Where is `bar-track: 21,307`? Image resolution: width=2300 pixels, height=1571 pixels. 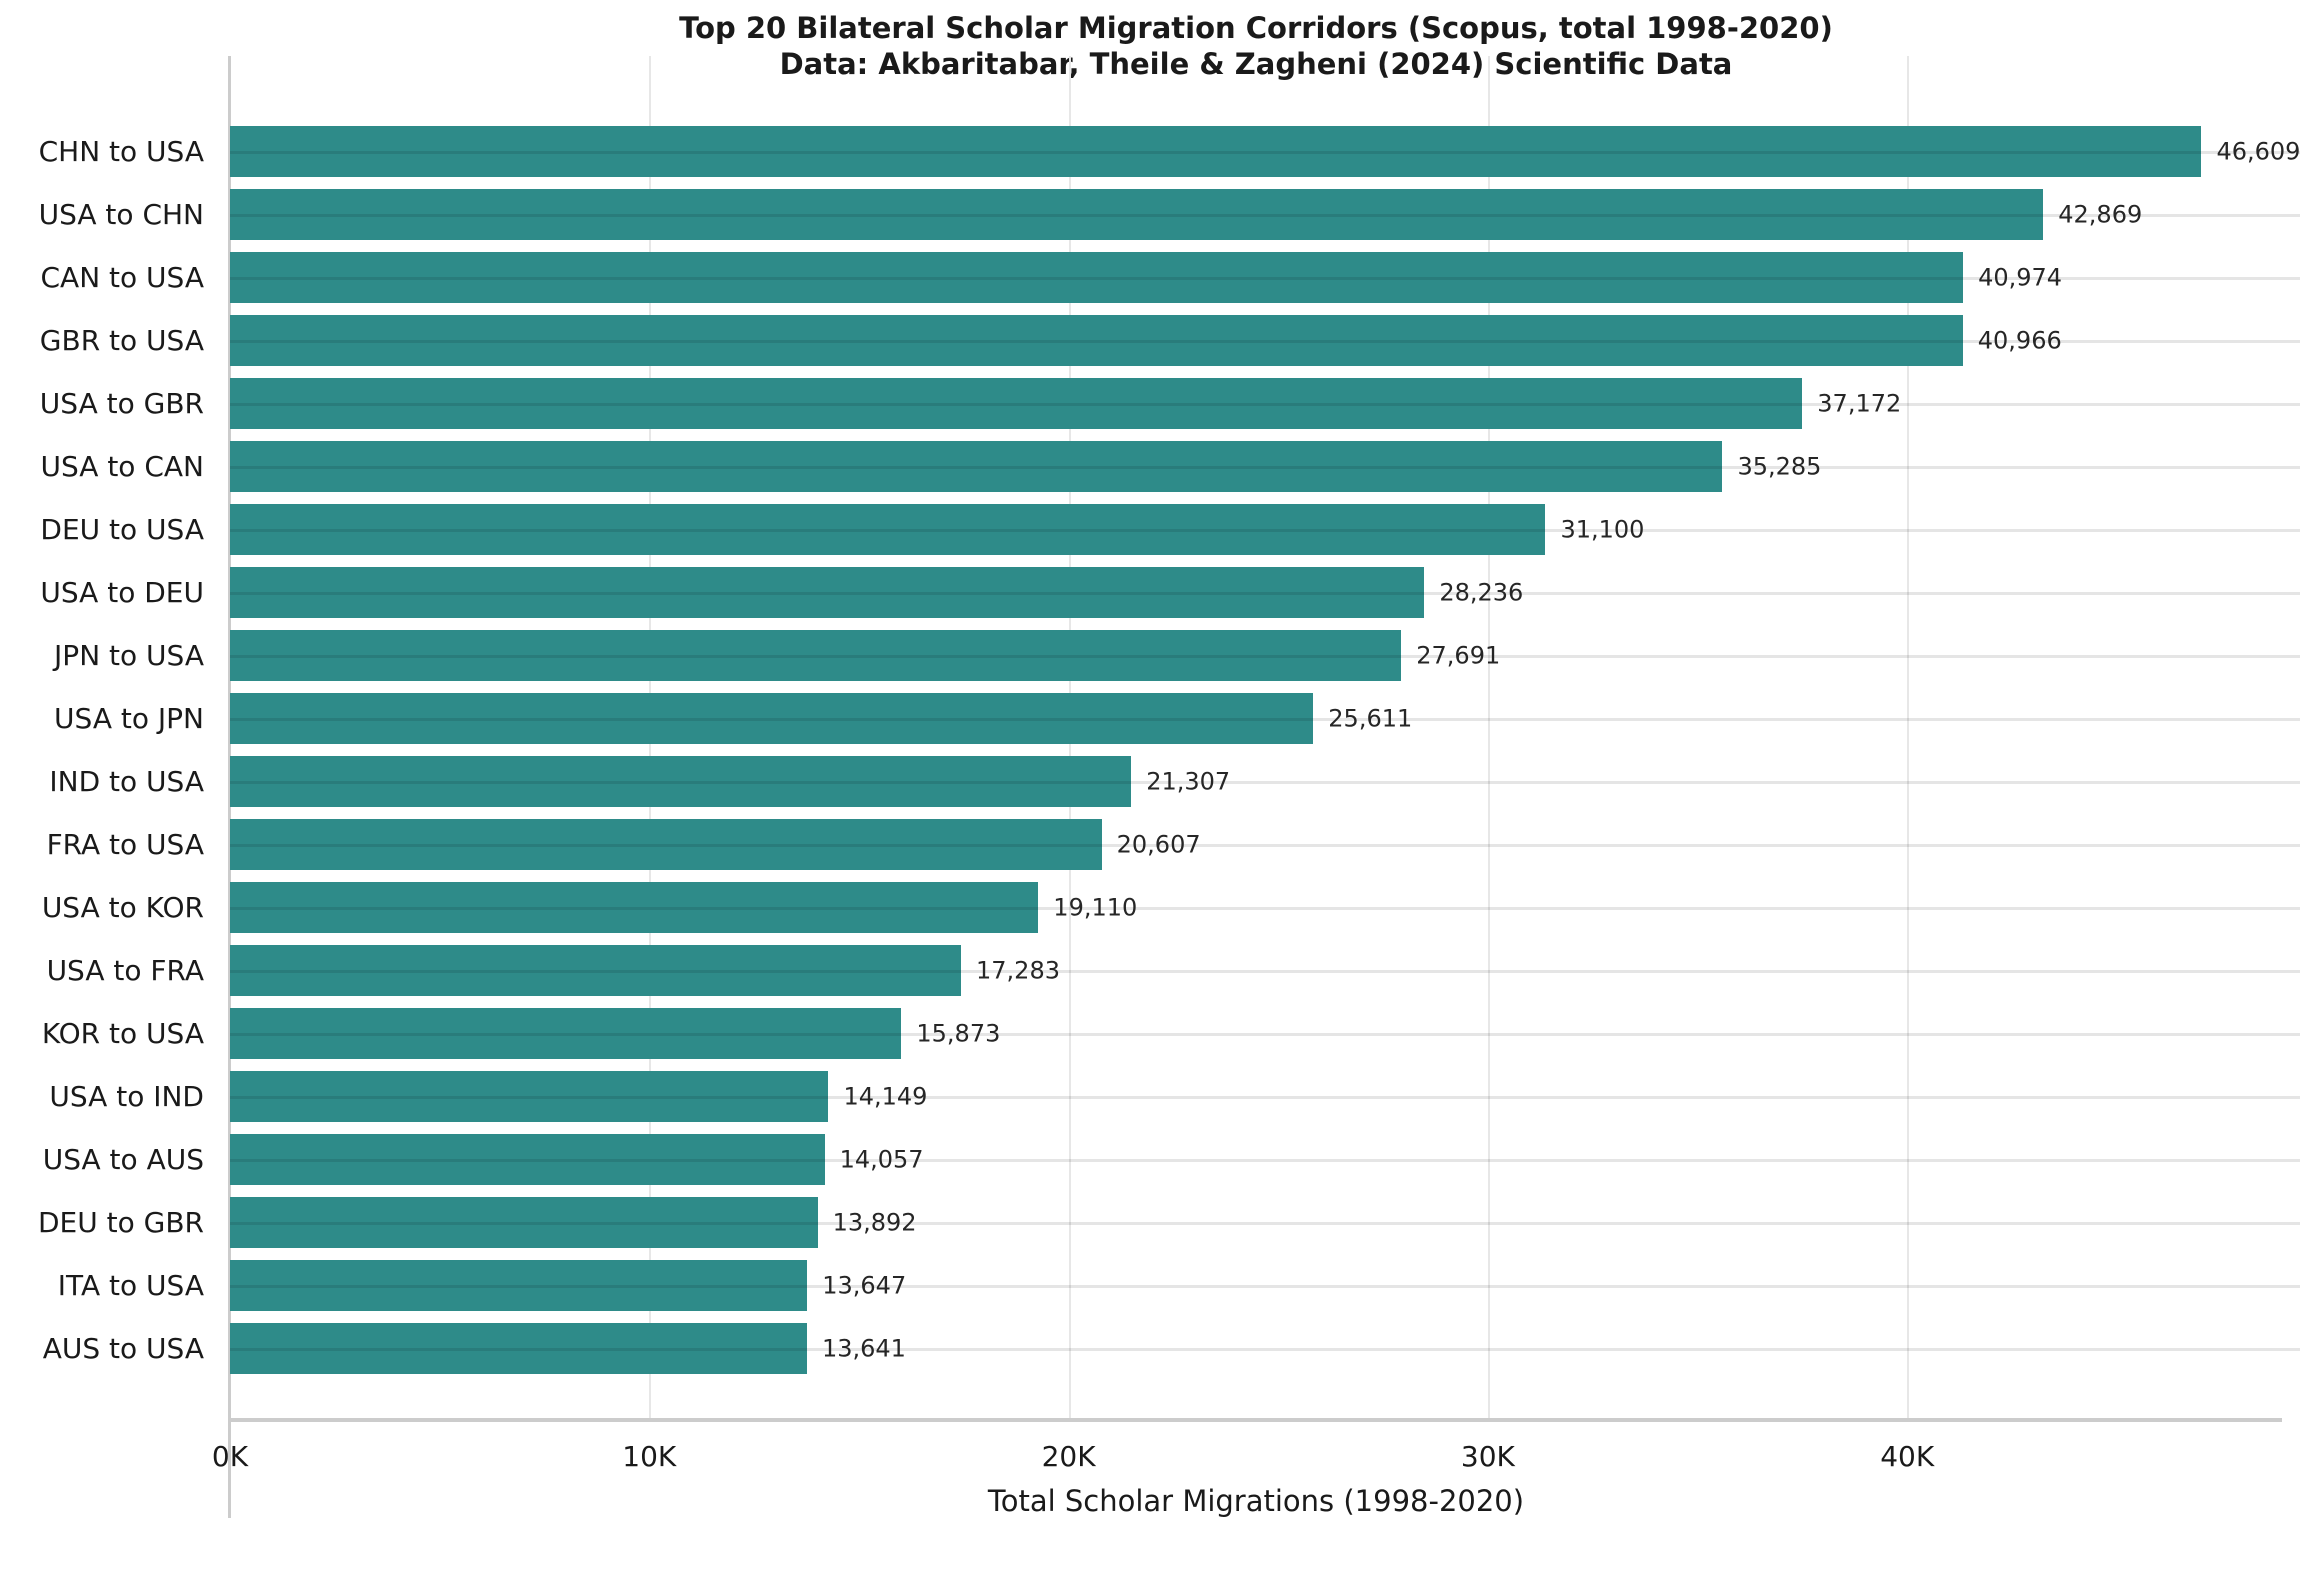 bar-track: 21,307 is located at coordinates (1265, 781).